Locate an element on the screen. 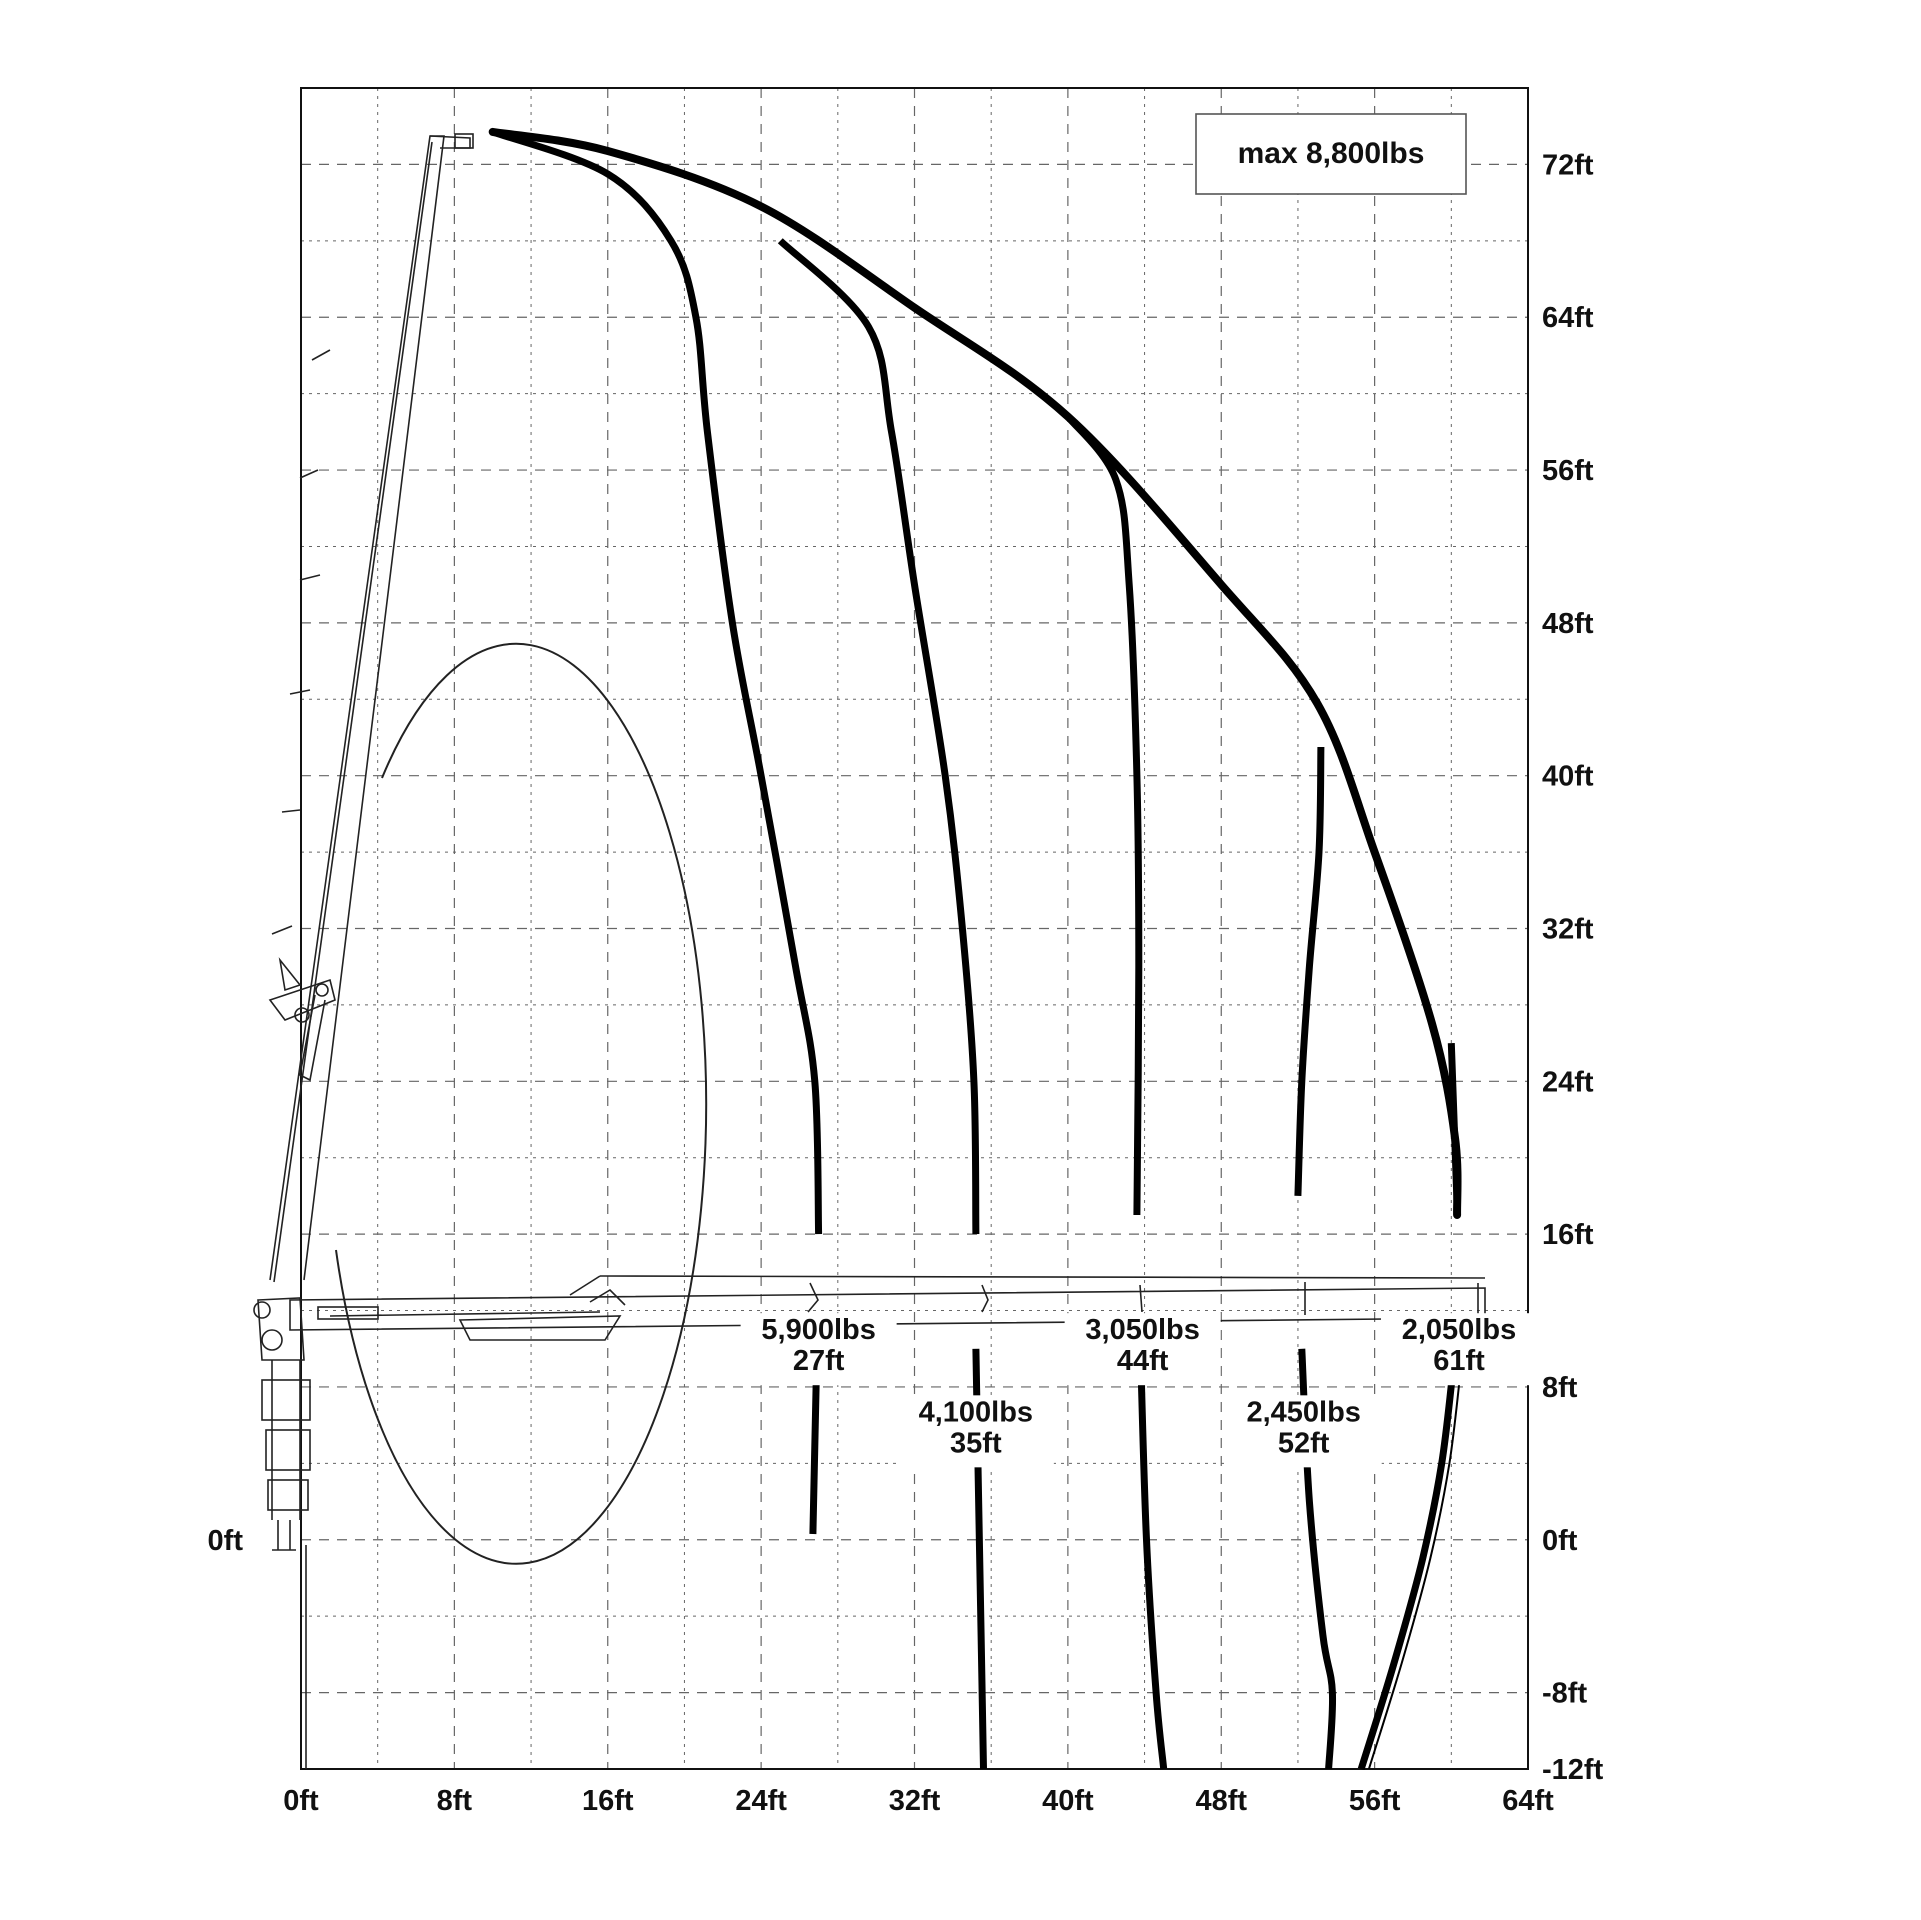  load-curve-1-upper is located at coordinates (657, 681).